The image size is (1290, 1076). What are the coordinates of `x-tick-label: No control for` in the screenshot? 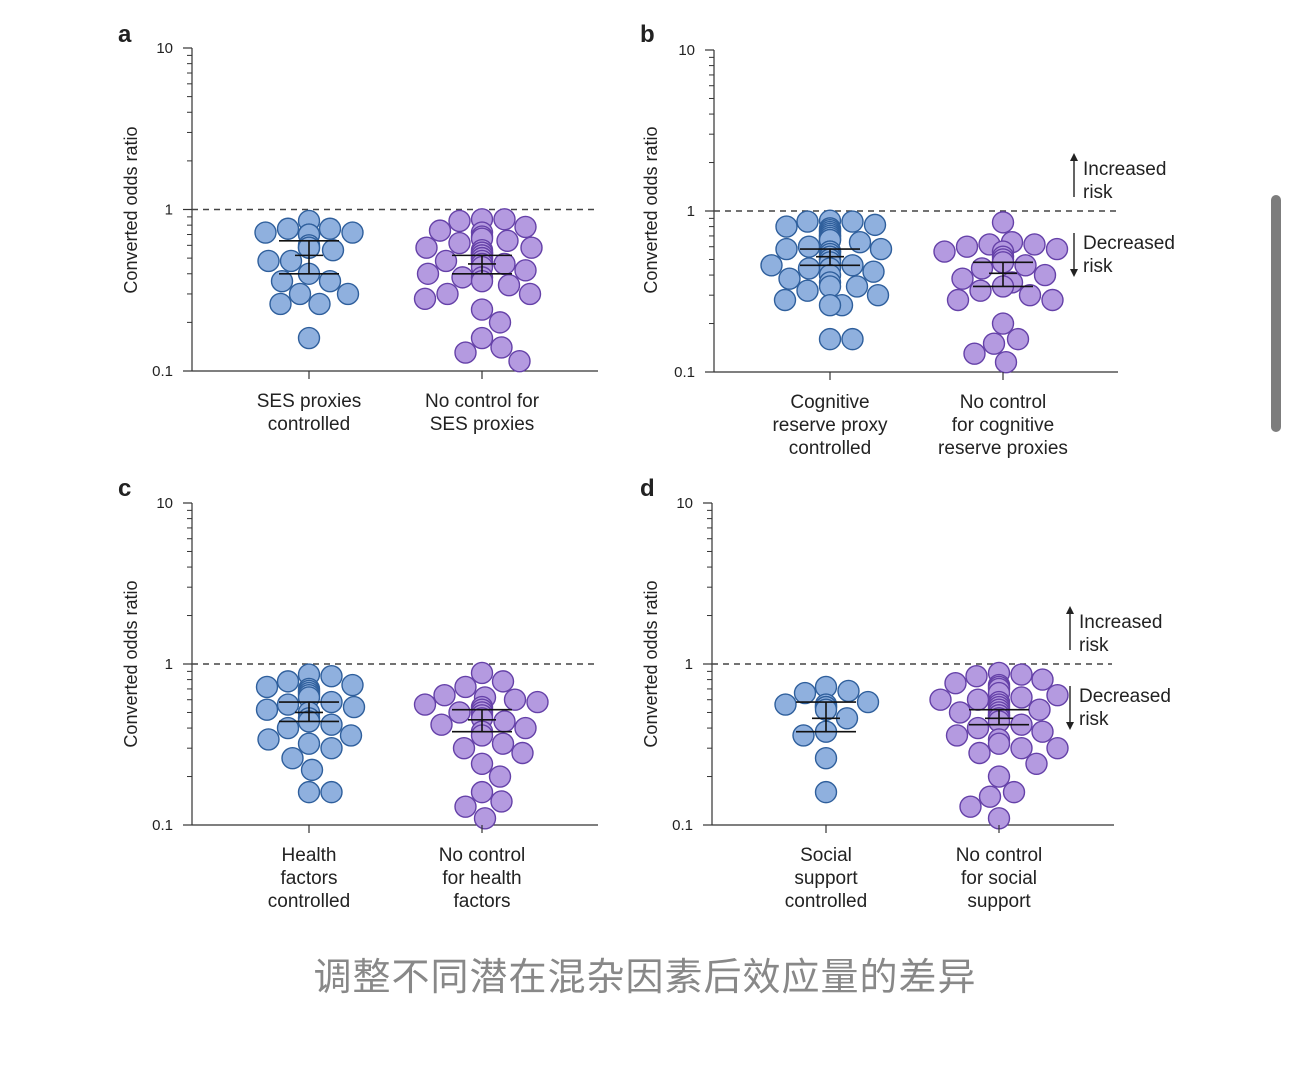 It's located at (482, 401).